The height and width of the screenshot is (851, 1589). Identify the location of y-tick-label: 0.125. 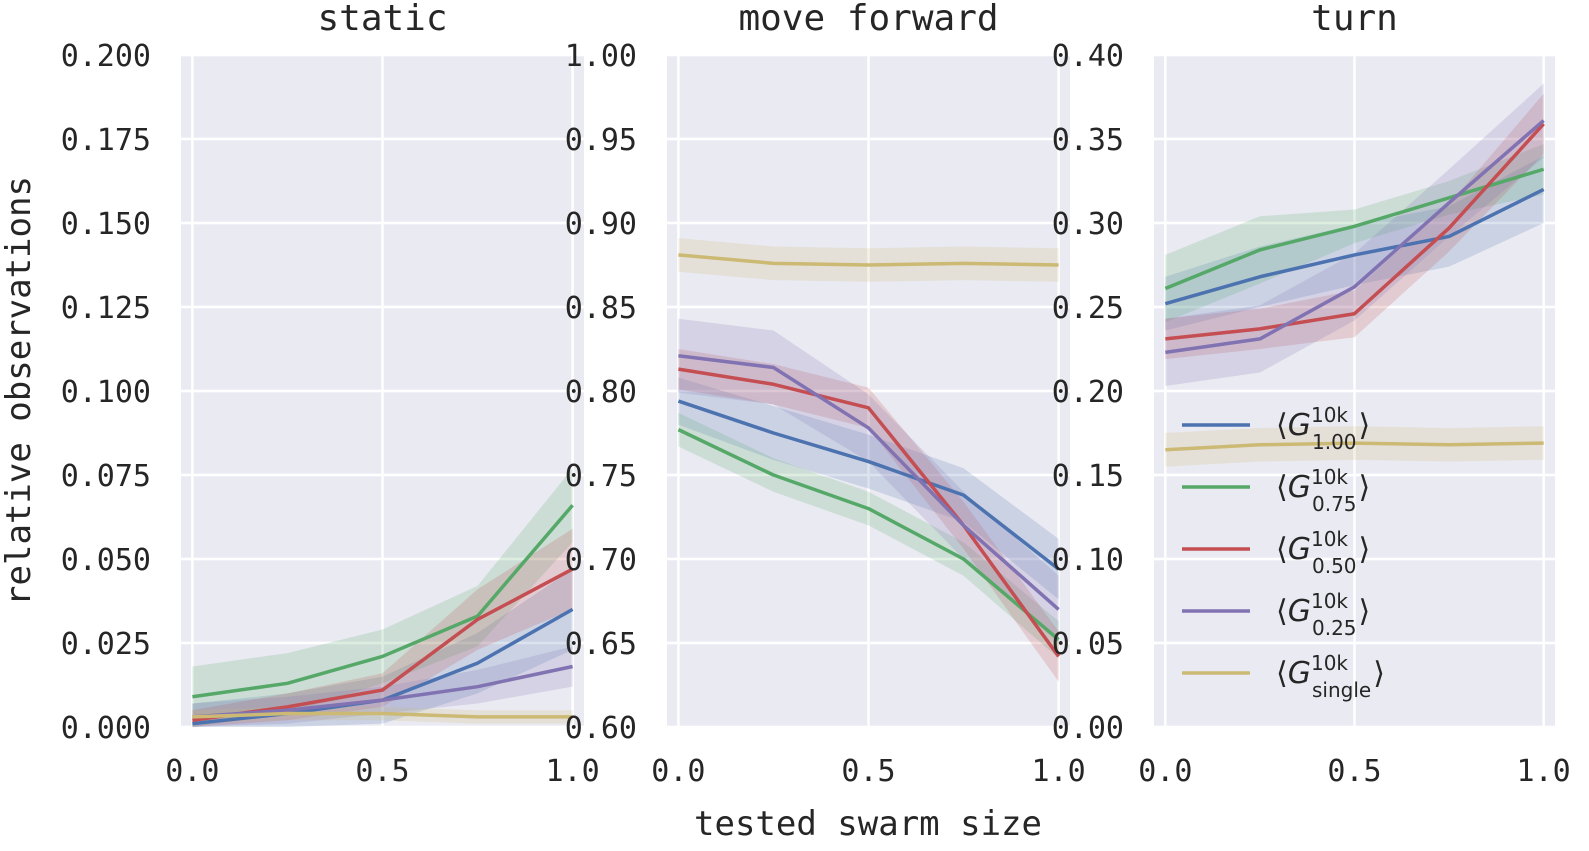
(106, 308).